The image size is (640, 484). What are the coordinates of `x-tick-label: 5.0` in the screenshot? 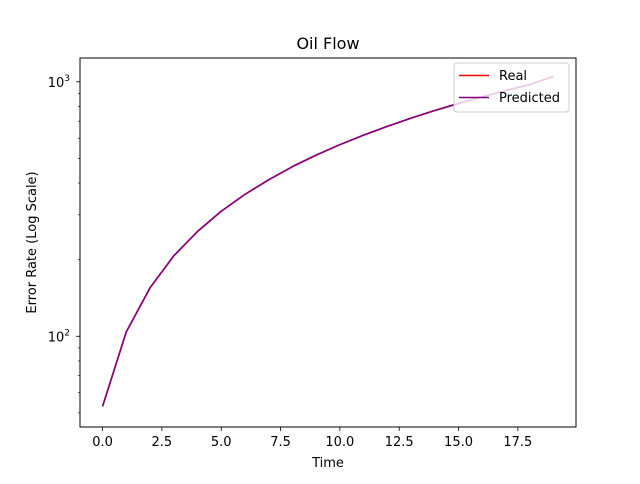 It's located at (221, 442).